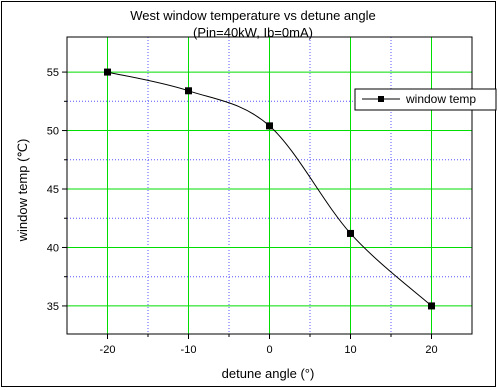 This screenshot has height=390, width=499. I want to click on x-tick-label: 10, so click(350, 350).